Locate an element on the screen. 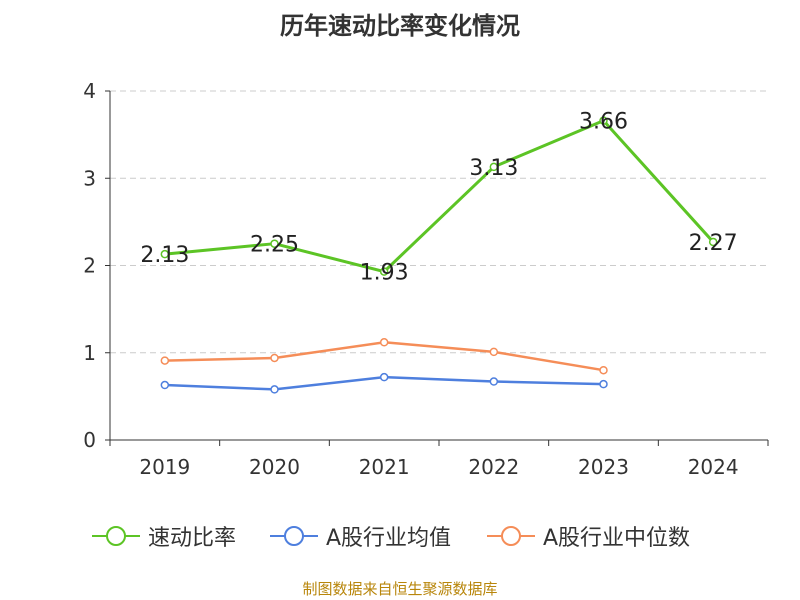 This screenshot has height=600, width=800. legend-item-quick-ratio: 速动比率 is located at coordinates (164, 536).